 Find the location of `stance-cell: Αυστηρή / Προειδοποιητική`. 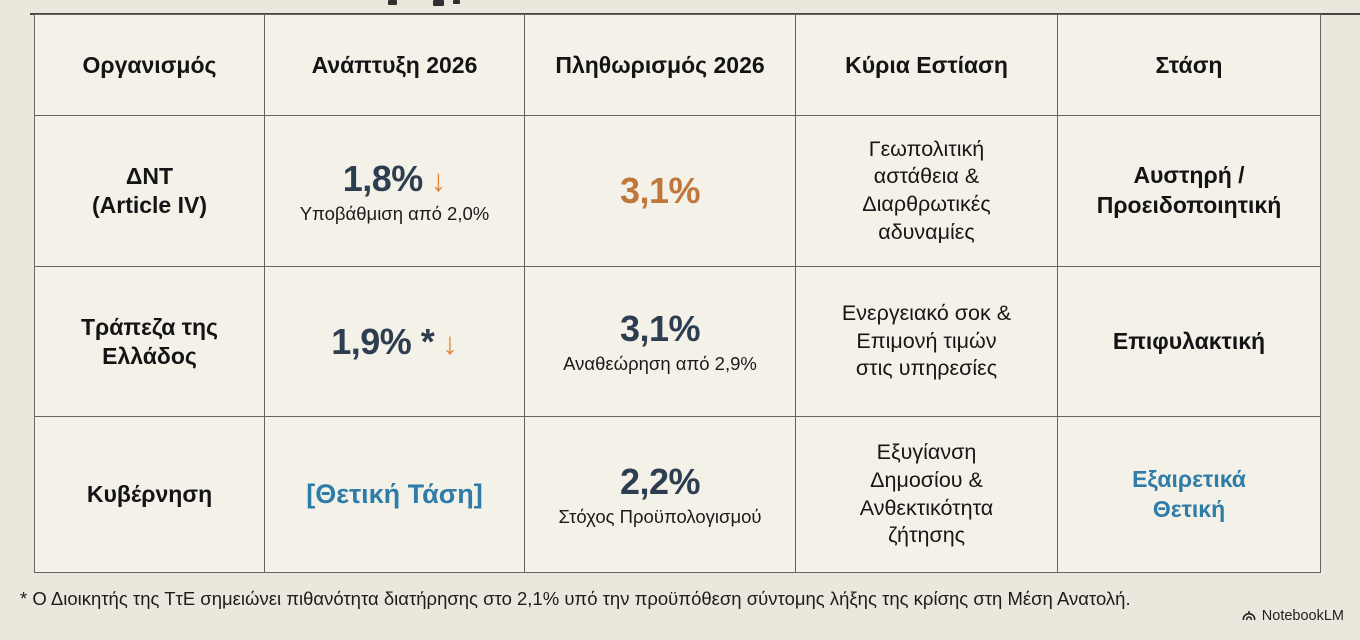

stance-cell: Αυστηρή / Προειδοποιητική is located at coordinates (1189, 191).